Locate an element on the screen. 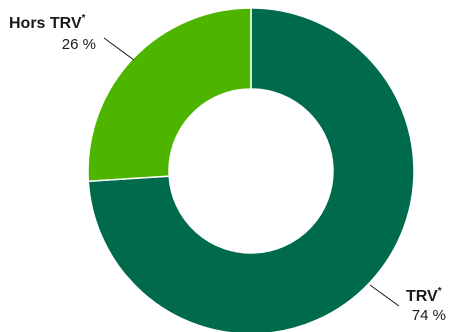  value-trv: 74 % is located at coordinates (429, 315).